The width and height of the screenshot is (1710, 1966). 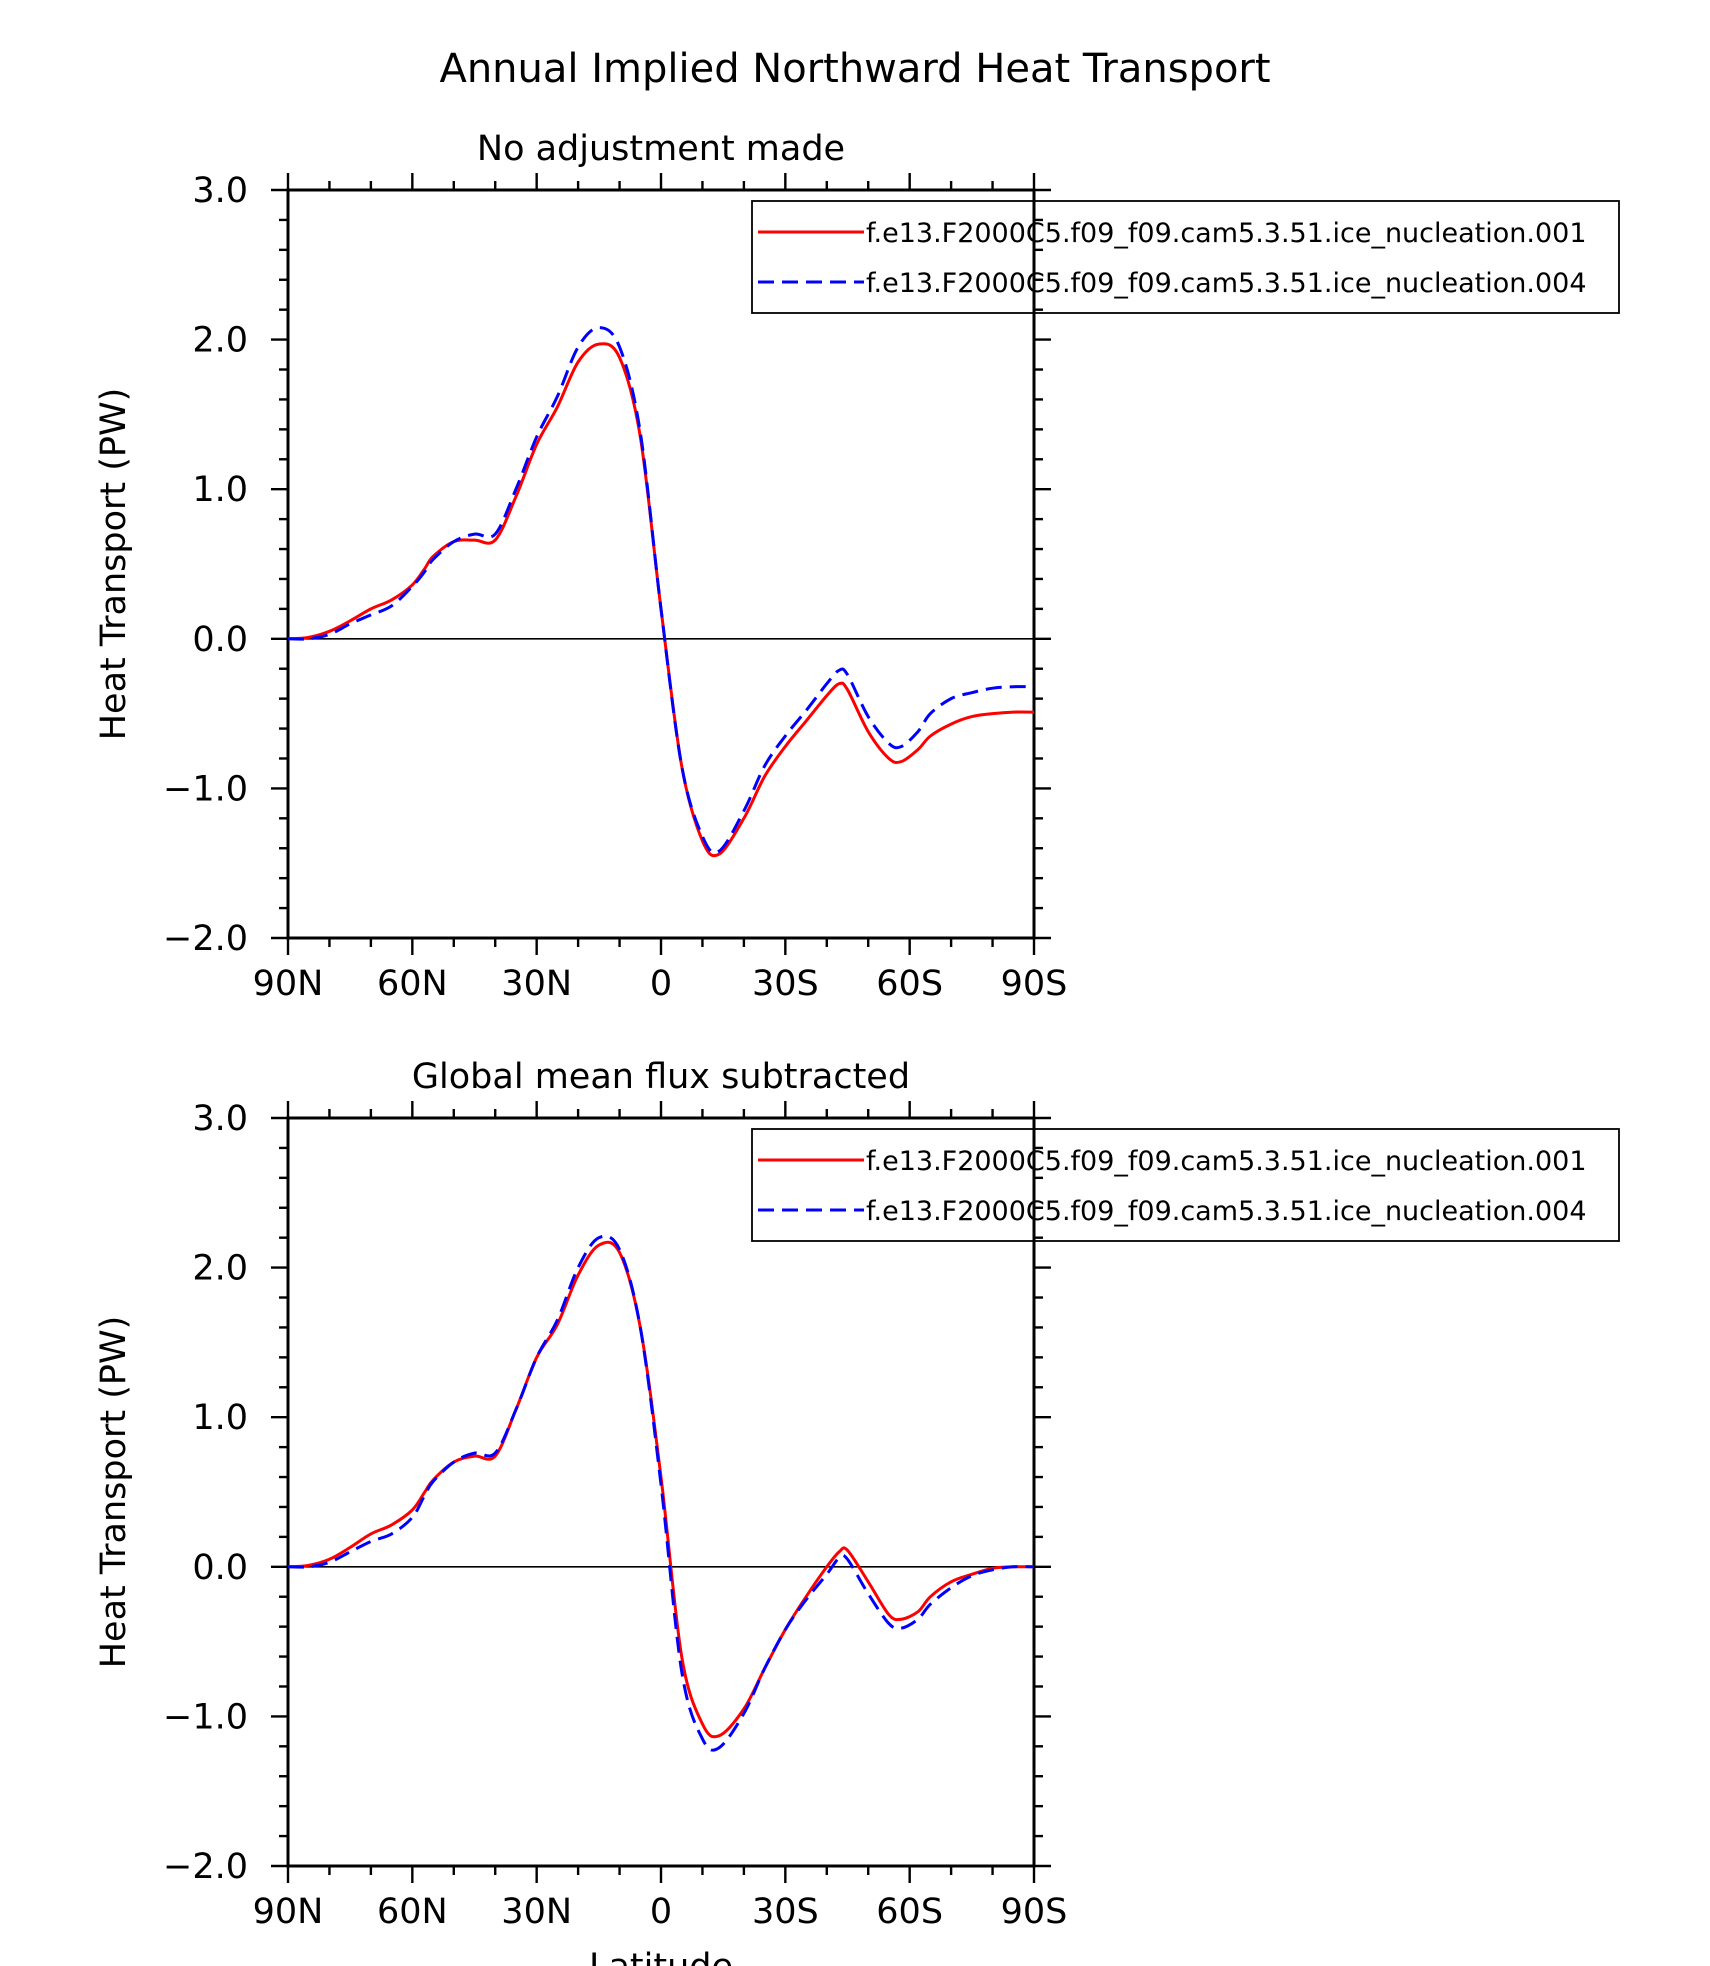 What do you see at coordinates (661, 1956) in the screenshot?
I see `x-axis-label: Latitude` at bounding box center [661, 1956].